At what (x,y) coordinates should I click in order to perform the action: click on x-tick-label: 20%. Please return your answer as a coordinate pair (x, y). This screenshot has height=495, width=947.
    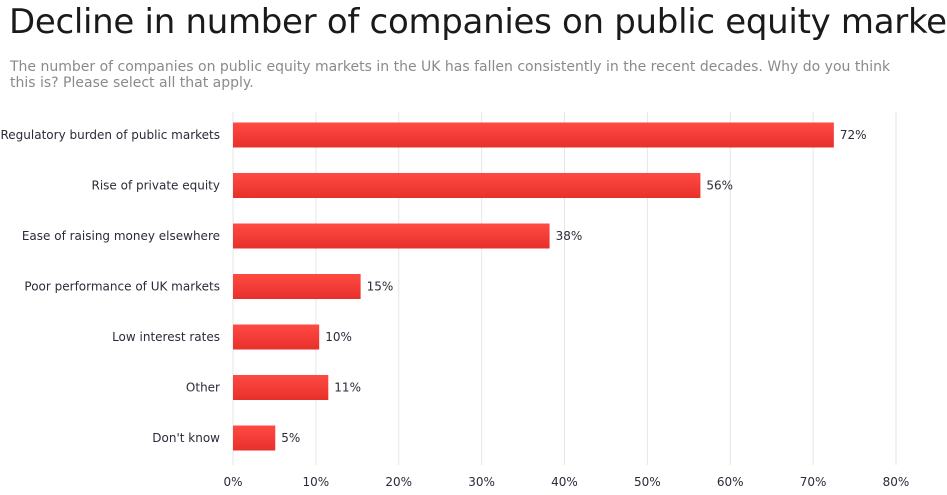
    Looking at the image, I should click on (398, 482).